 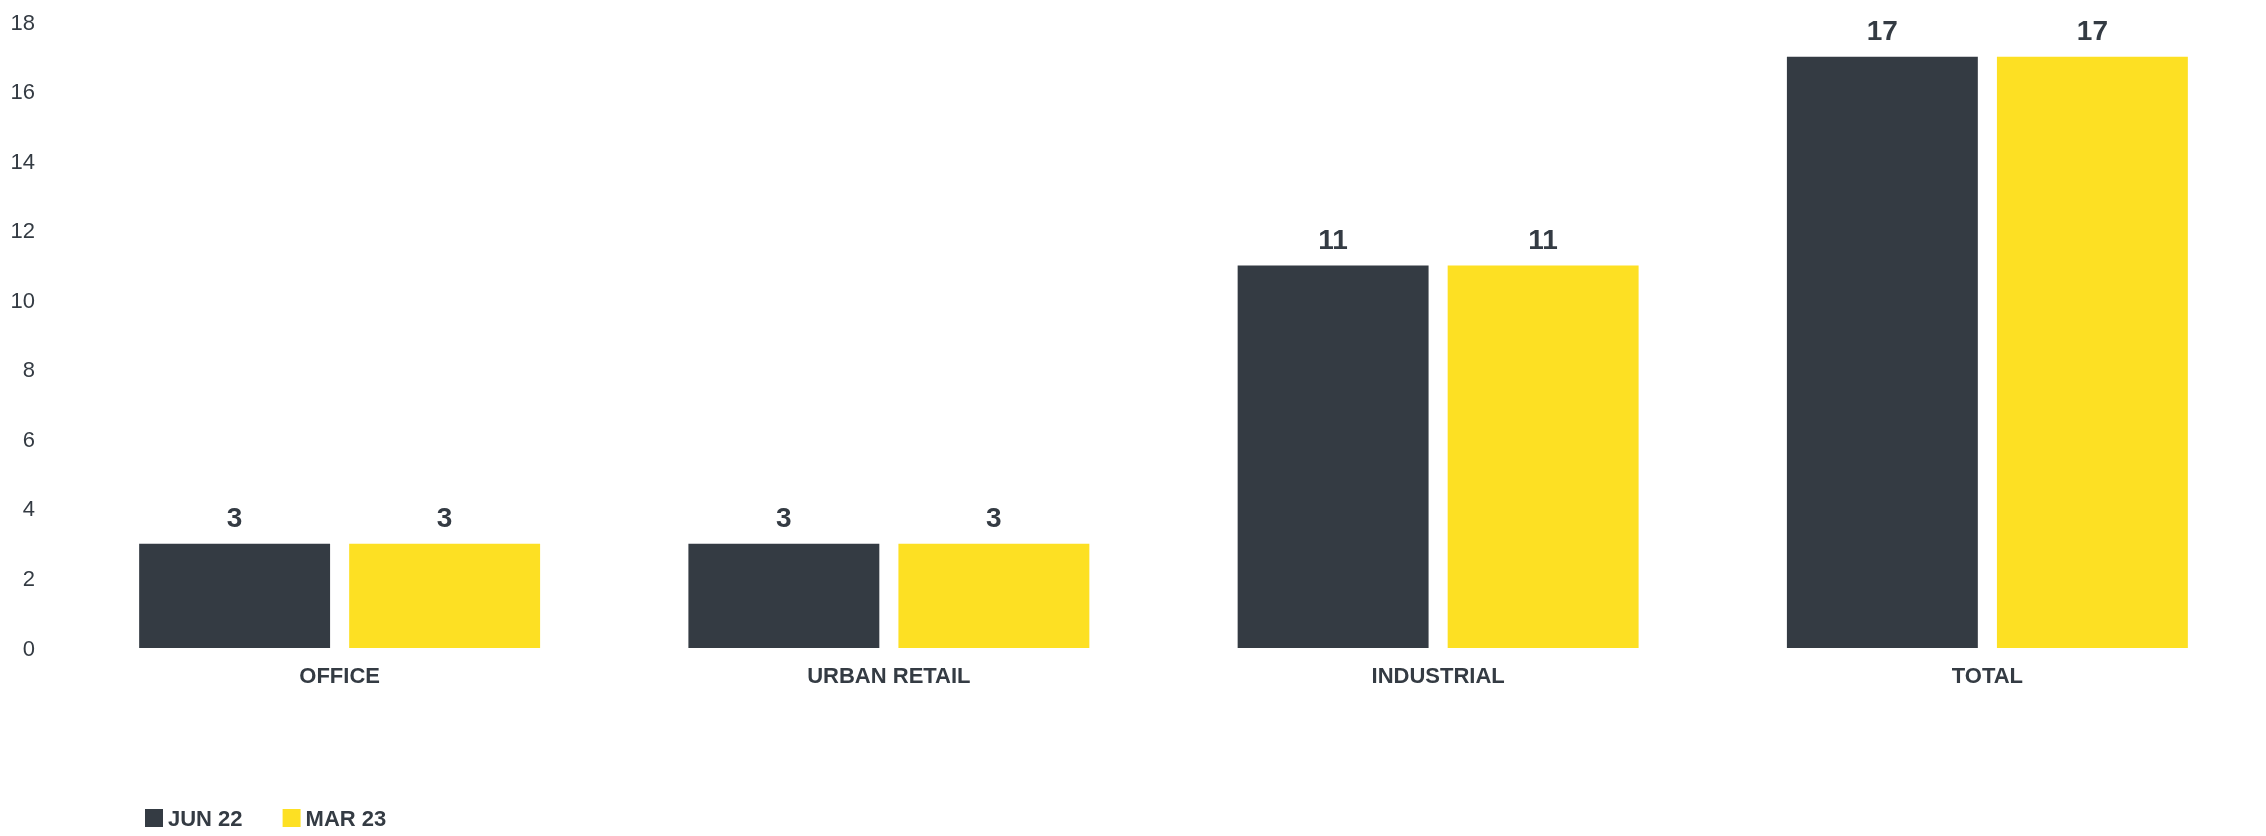 I want to click on x-tick-label: URBAN RETAIL, so click(x=889, y=675).